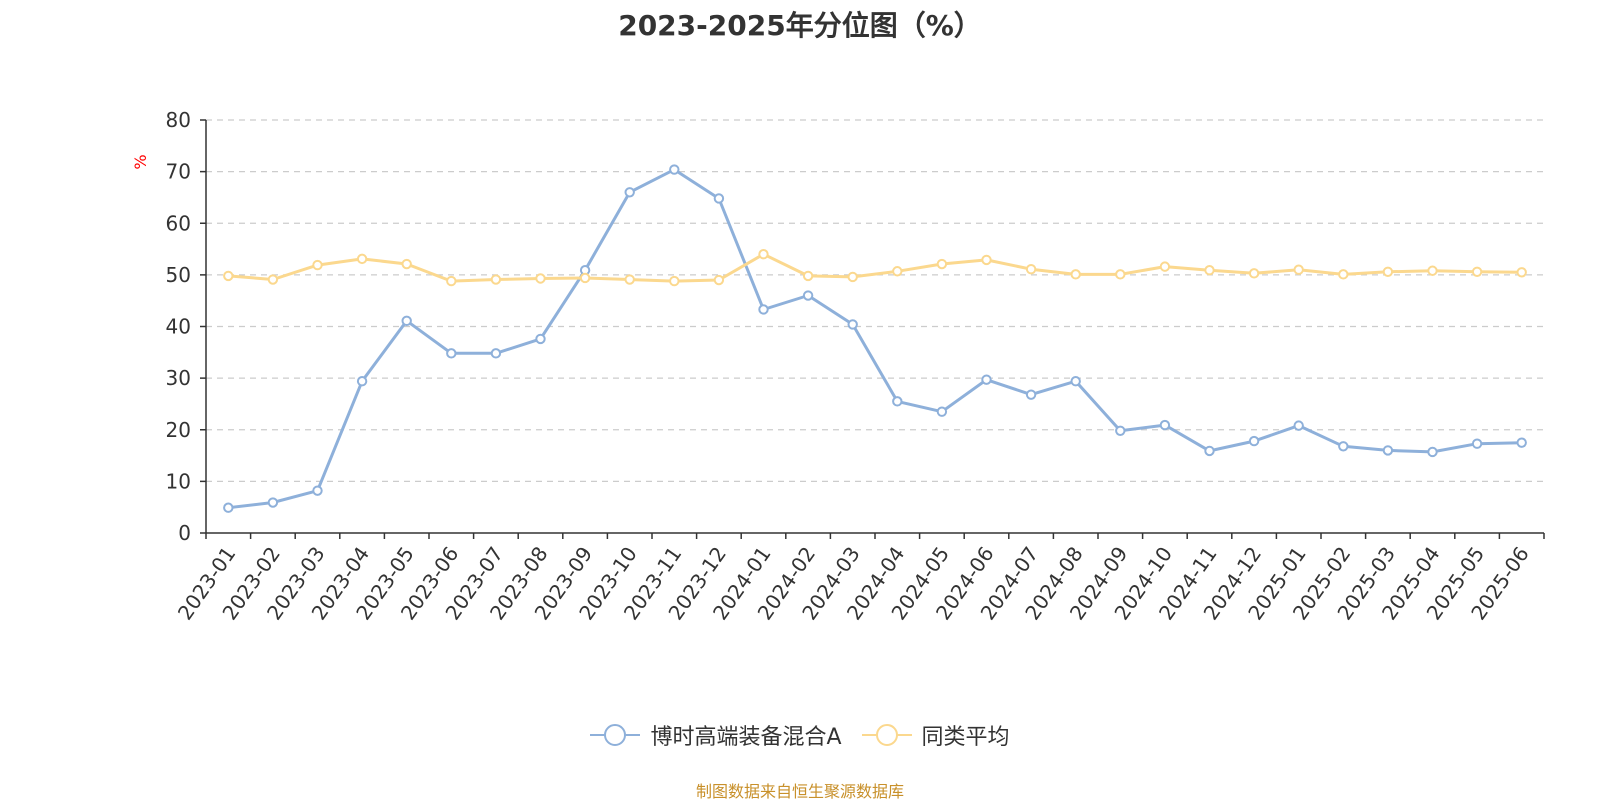 The height and width of the screenshot is (802, 1600). I want to click on chart-title: 2023-2025年分位图（%）, so click(800, 25).